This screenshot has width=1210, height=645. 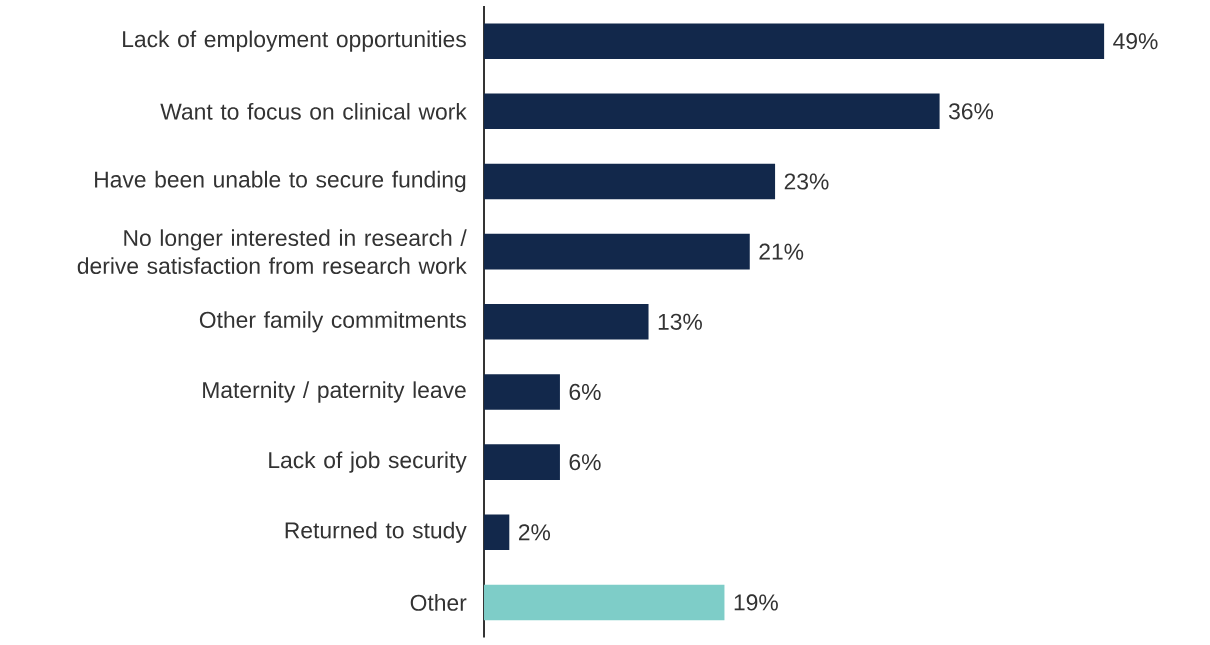 I want to click on y-tick-label: No longer interested in research / derive satisfaction from research work, so click(x=272, y=251).